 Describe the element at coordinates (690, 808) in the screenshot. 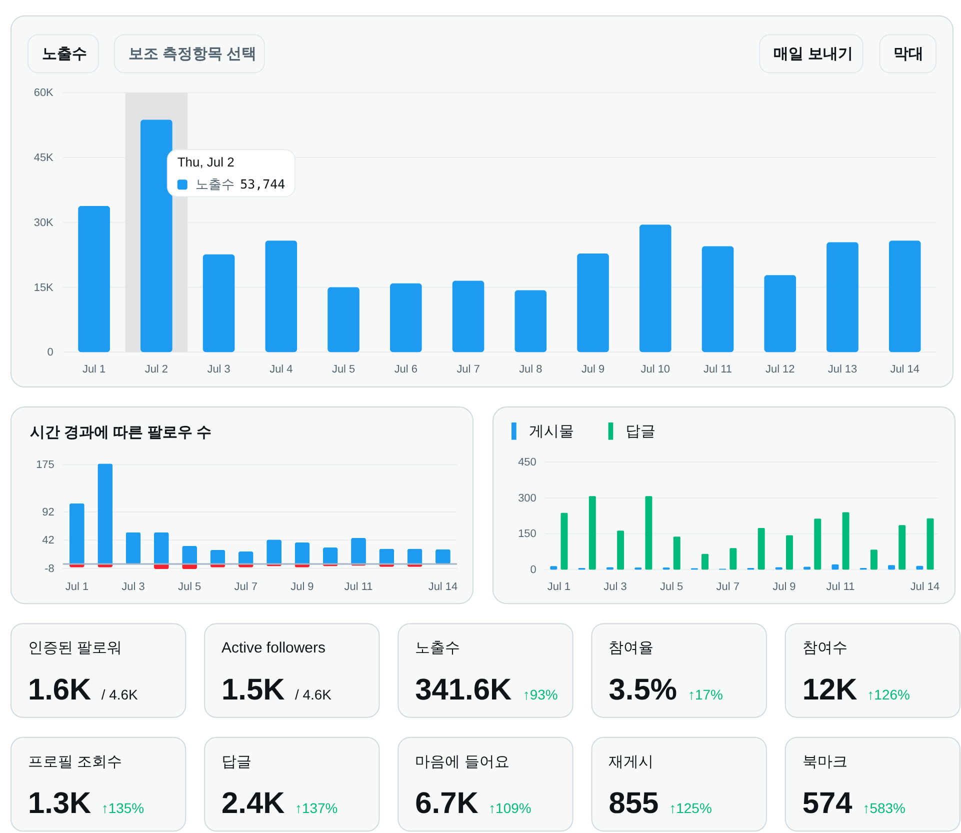

I see `text: ↑125%` at that location.